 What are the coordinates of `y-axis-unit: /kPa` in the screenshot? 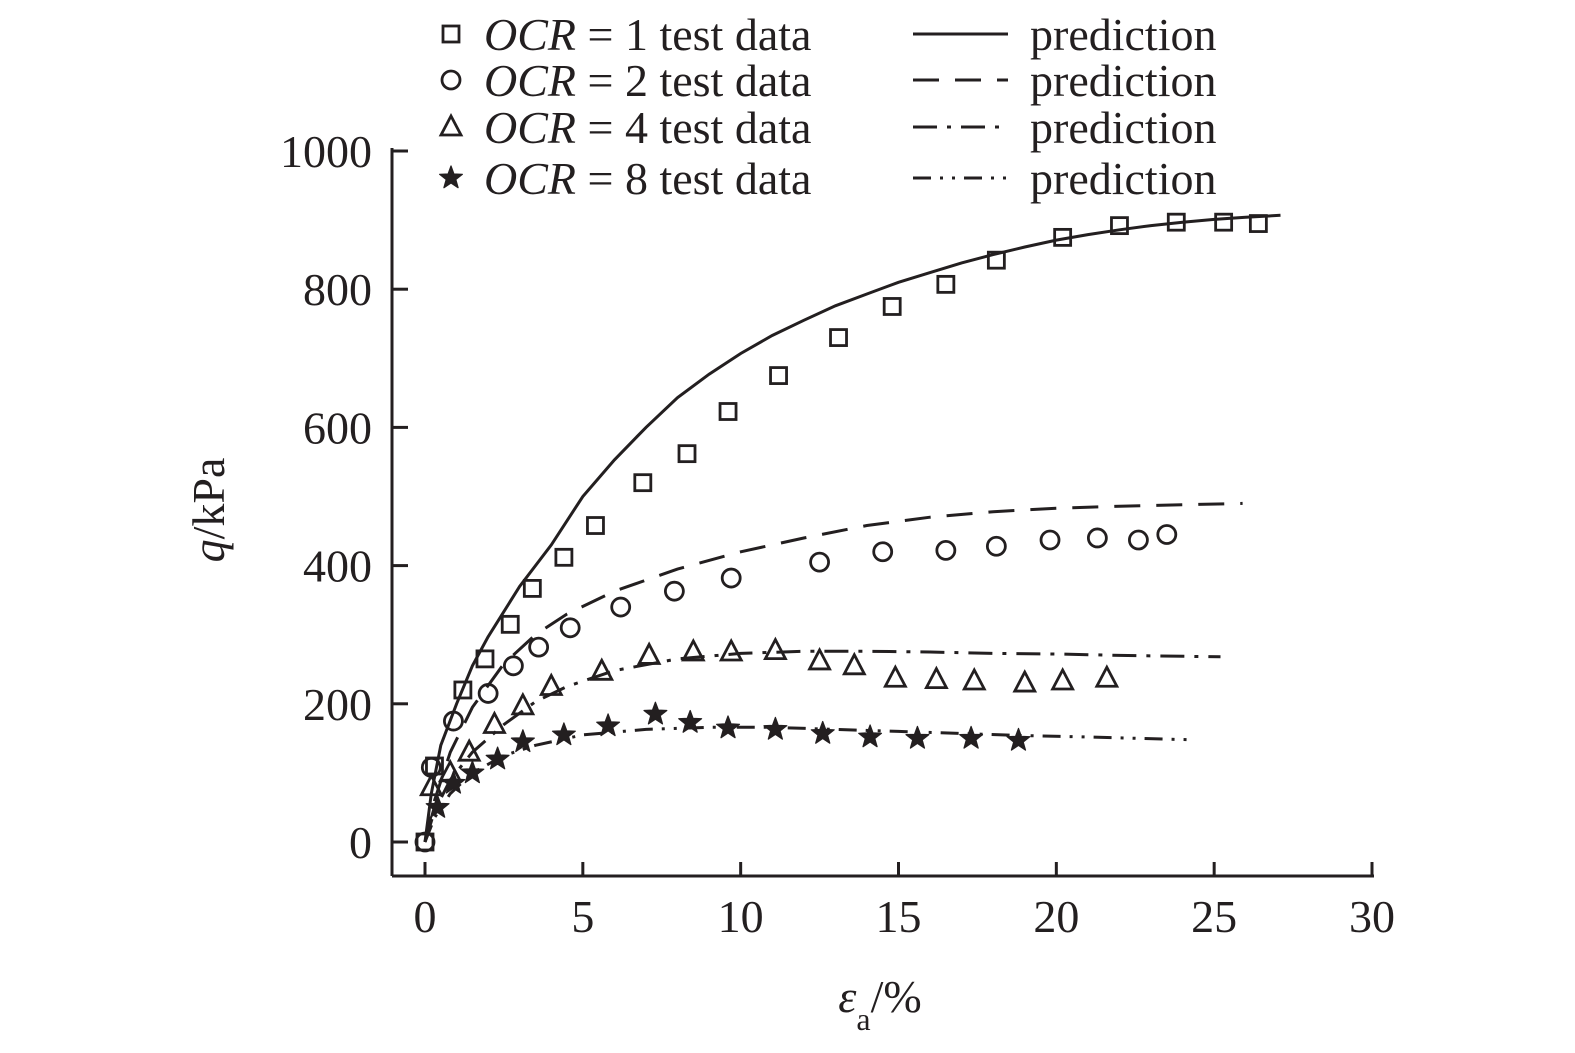 It's located at (208, 499).